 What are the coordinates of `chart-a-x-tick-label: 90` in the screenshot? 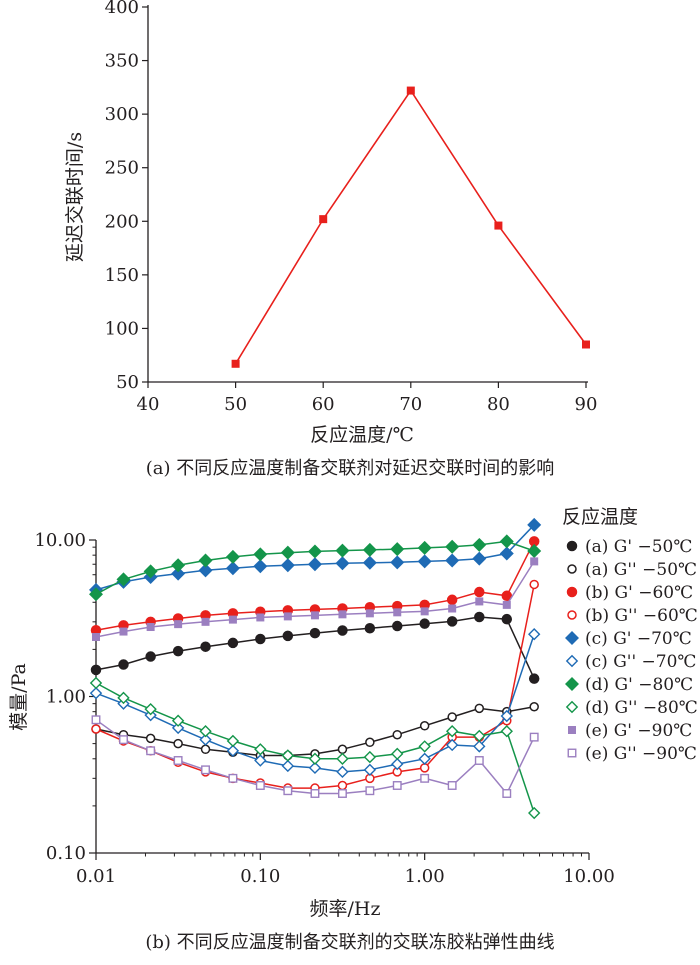 It's located at (586, 404).